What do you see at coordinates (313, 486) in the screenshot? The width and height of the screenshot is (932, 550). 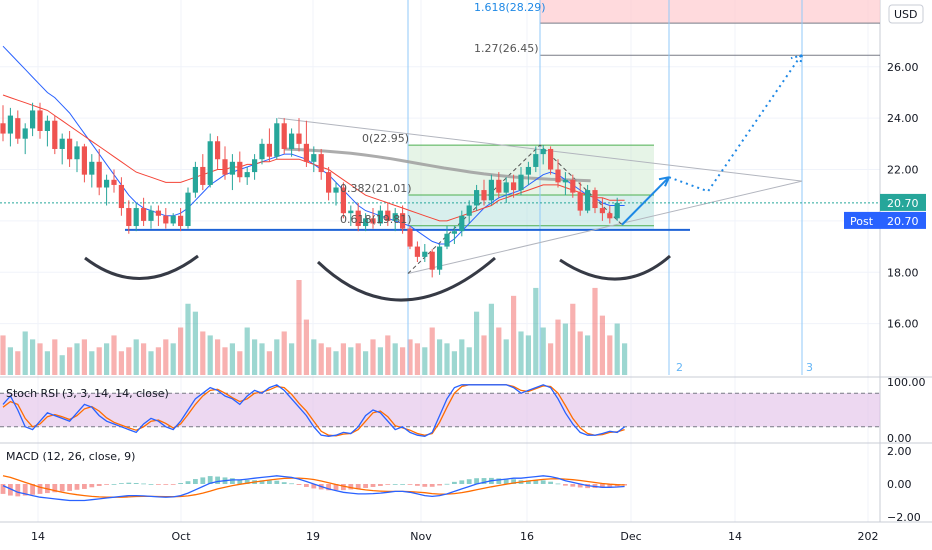 I see `macd-signal-line` at bounding box center [313, 486].